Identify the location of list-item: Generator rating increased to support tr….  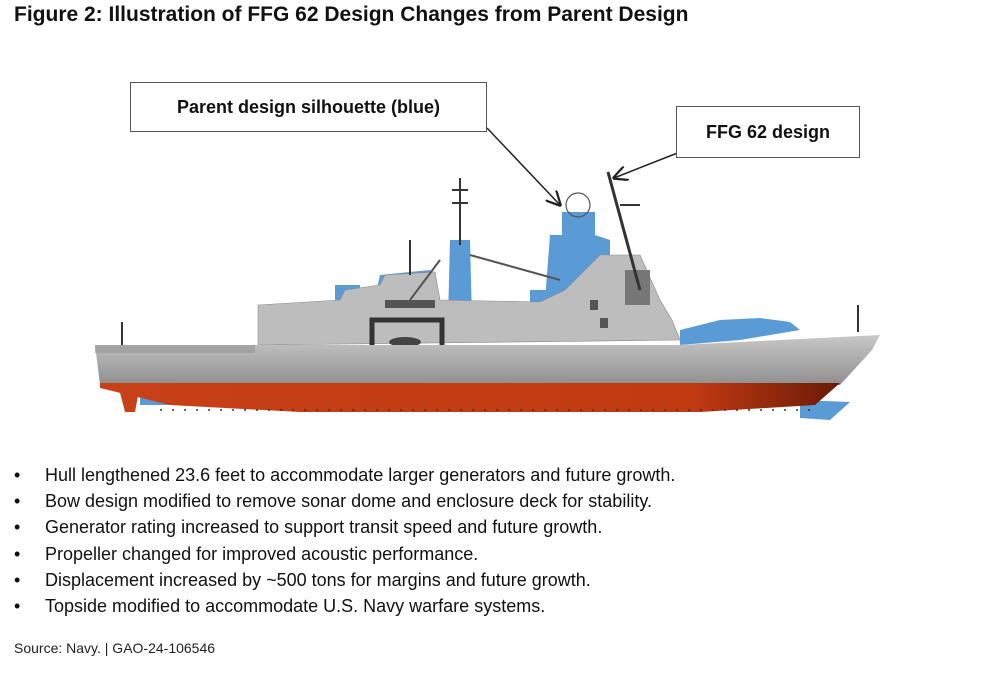
(343, 527).